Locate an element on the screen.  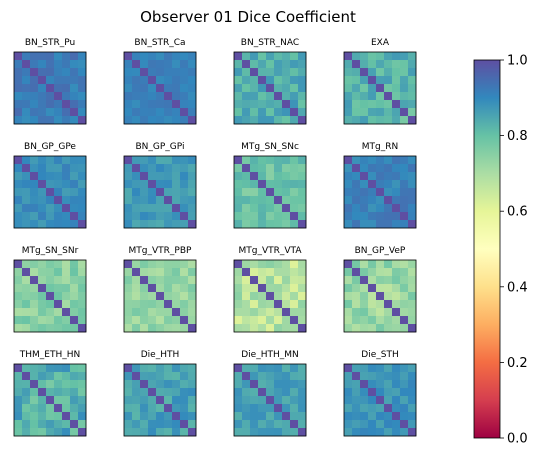
heatmap-panel: Die_HTH is located at coordinates (160, 393).